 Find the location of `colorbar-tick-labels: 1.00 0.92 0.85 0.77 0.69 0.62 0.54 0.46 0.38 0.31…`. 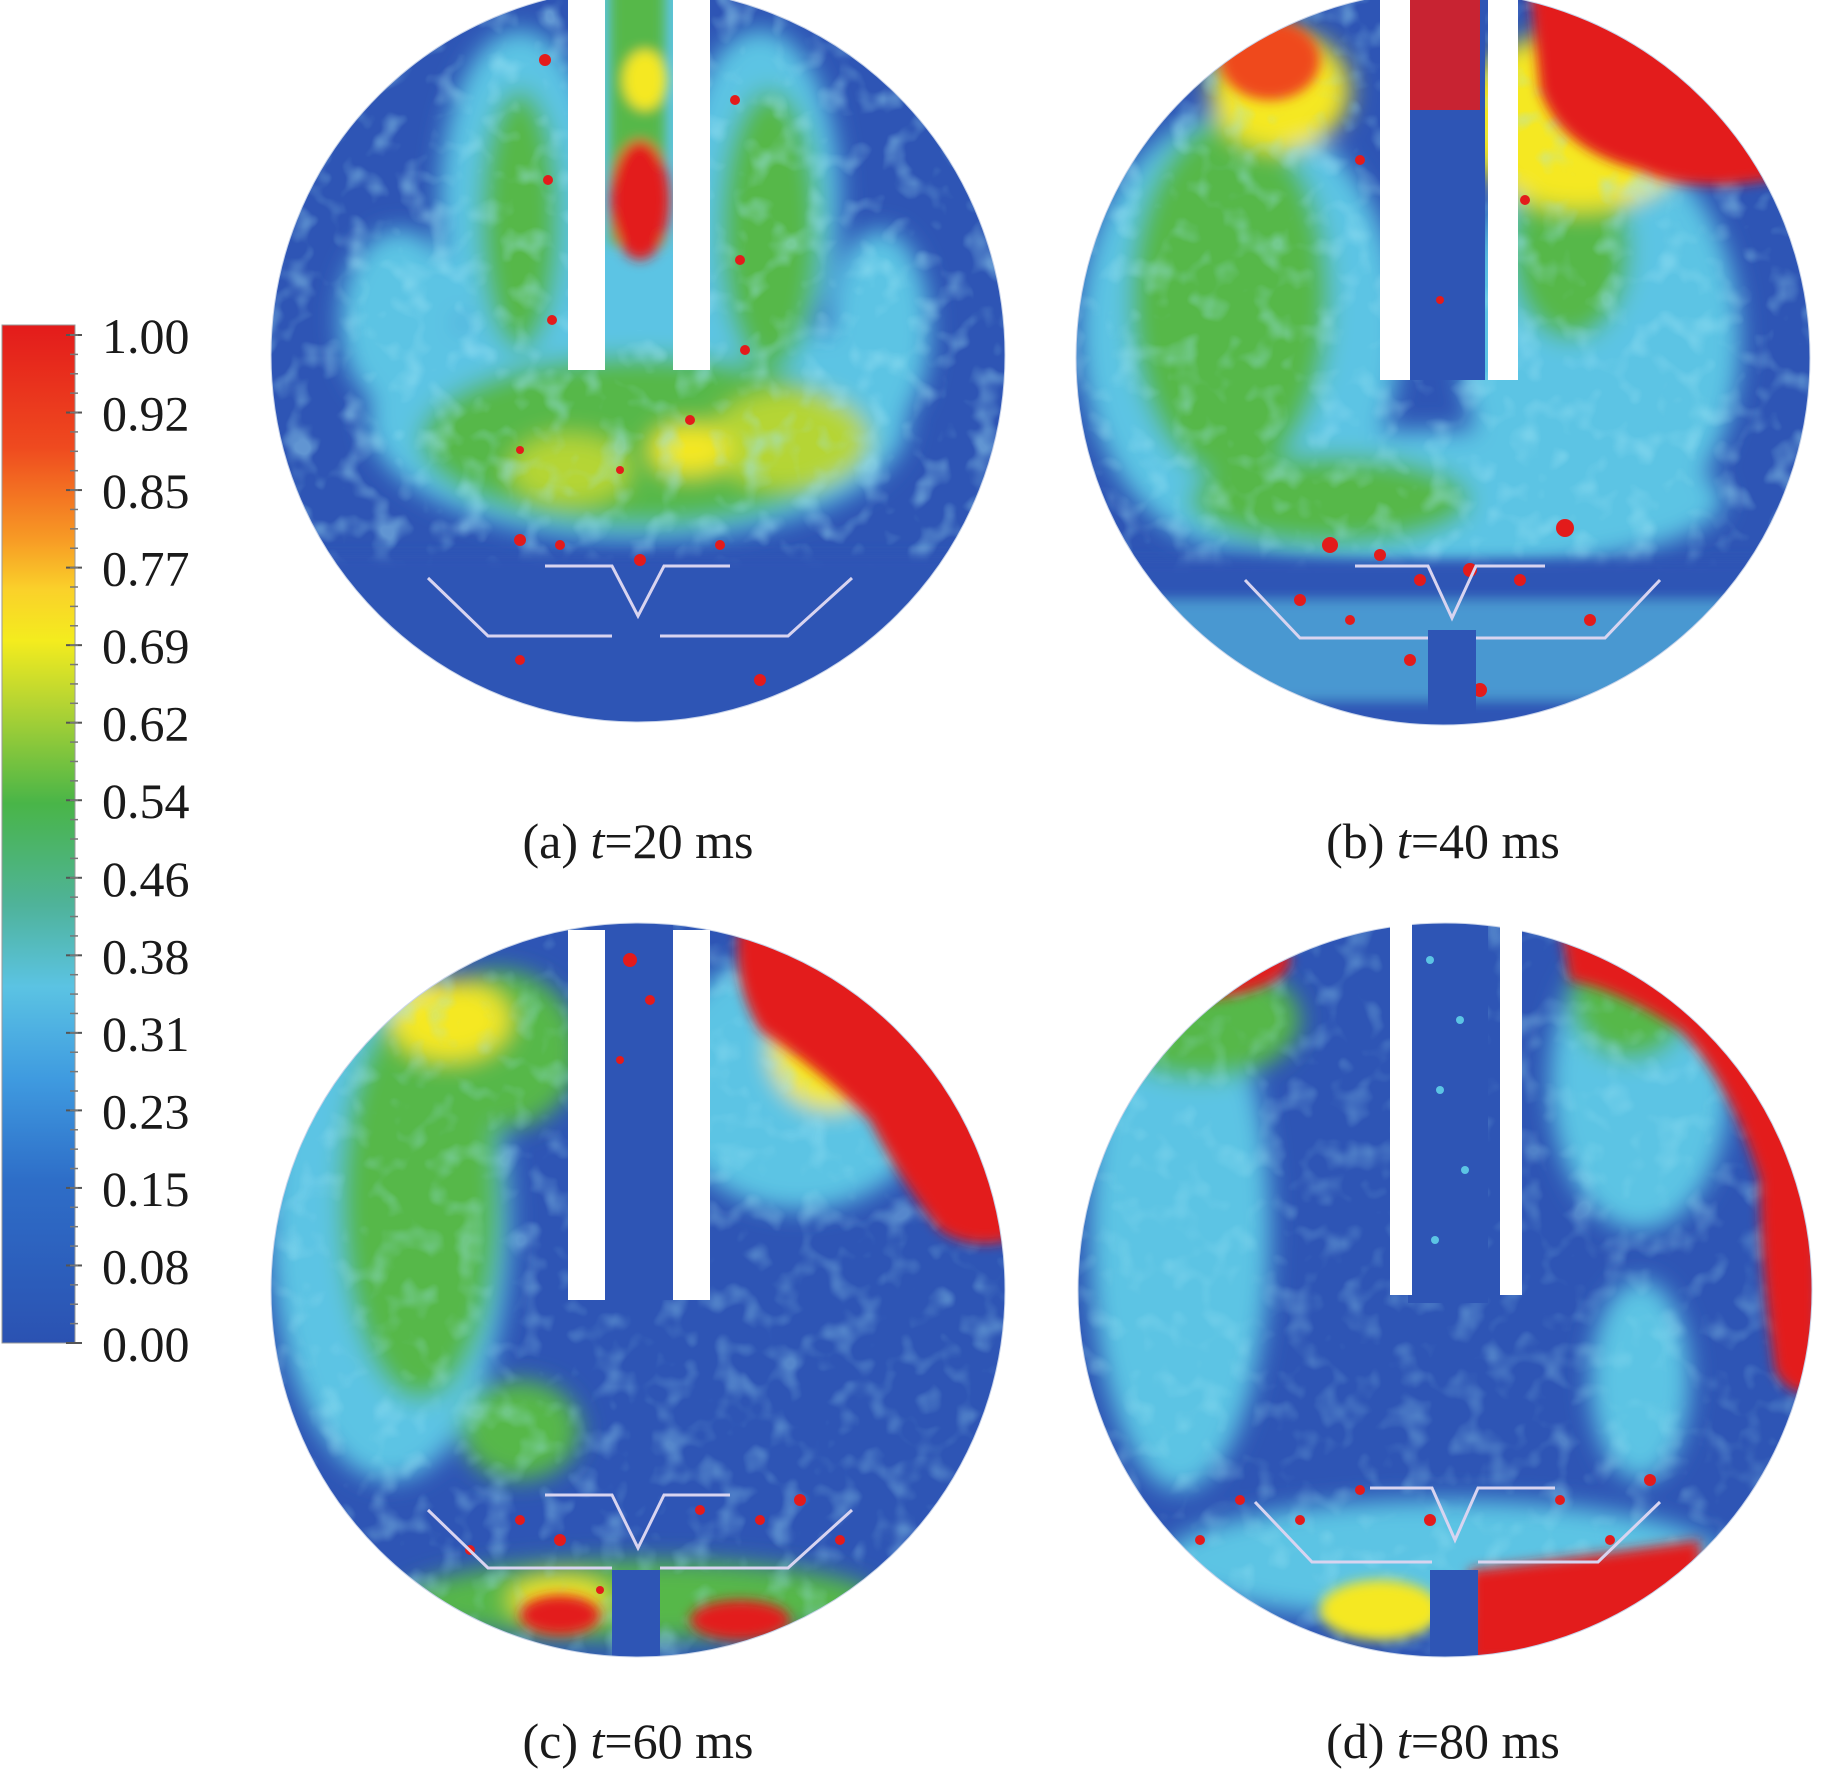

colorbar-tick-labels: 1.00 0.92 0.85 0.77 0.69 0.62 0.54 0.46 0.38 0.31… is located at coordinates (146, 840).